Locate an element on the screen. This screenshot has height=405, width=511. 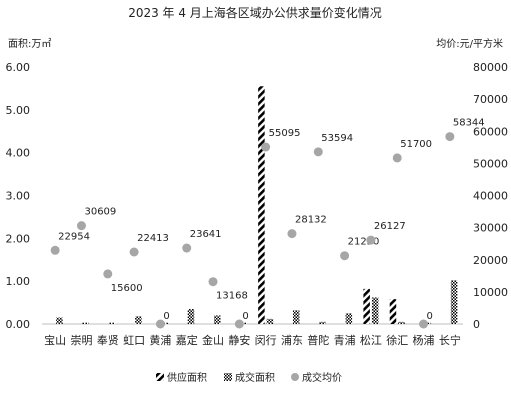
y-left-tick: 1.00 is located at coordinates (18, 281).